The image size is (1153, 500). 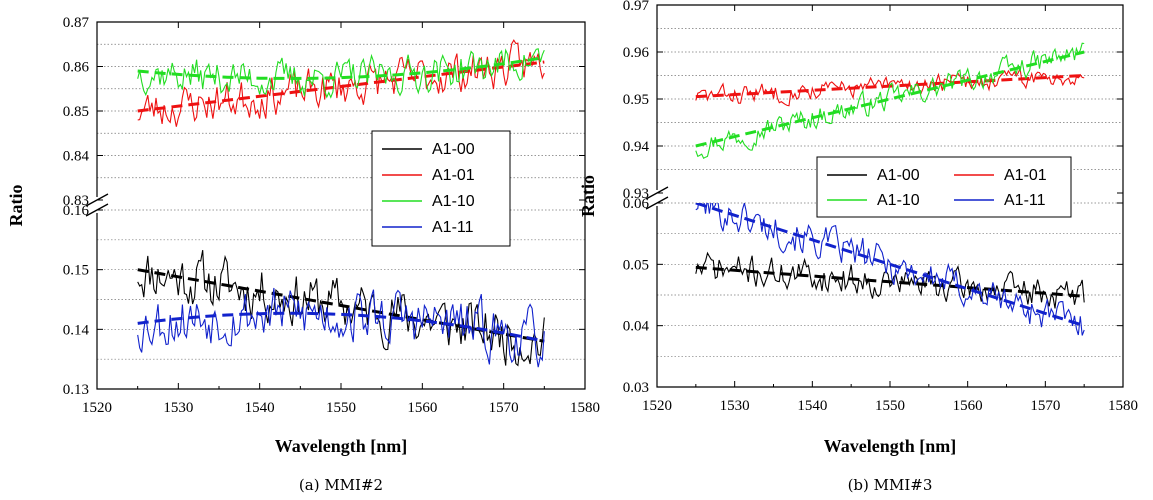 I want to click on legend-box, so click(x=944, y=187).